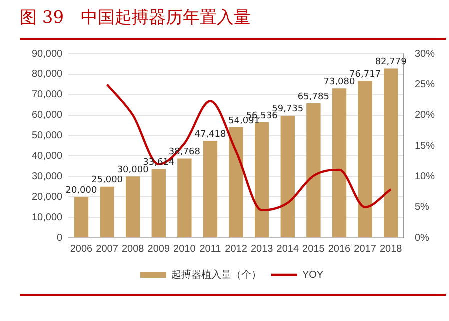 The width and height of the screenshot is (449, 321). What do you see at coordinates (48, 136) in the screenshot?
I see `y-tick-label: 50,000` at bounding box center [48, 136].